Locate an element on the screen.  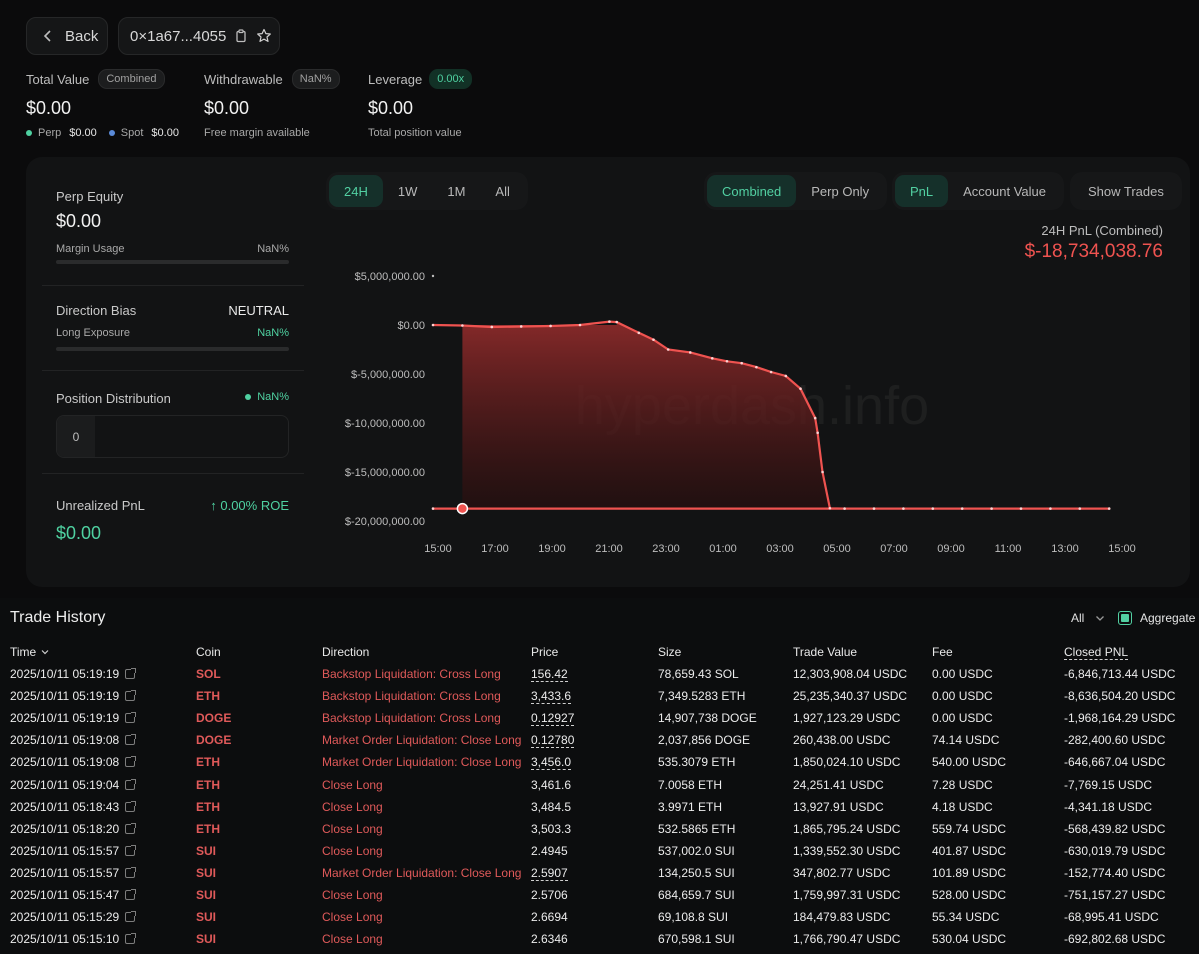
leverage-badge: 0.00x is located at coordinates (451, 79).